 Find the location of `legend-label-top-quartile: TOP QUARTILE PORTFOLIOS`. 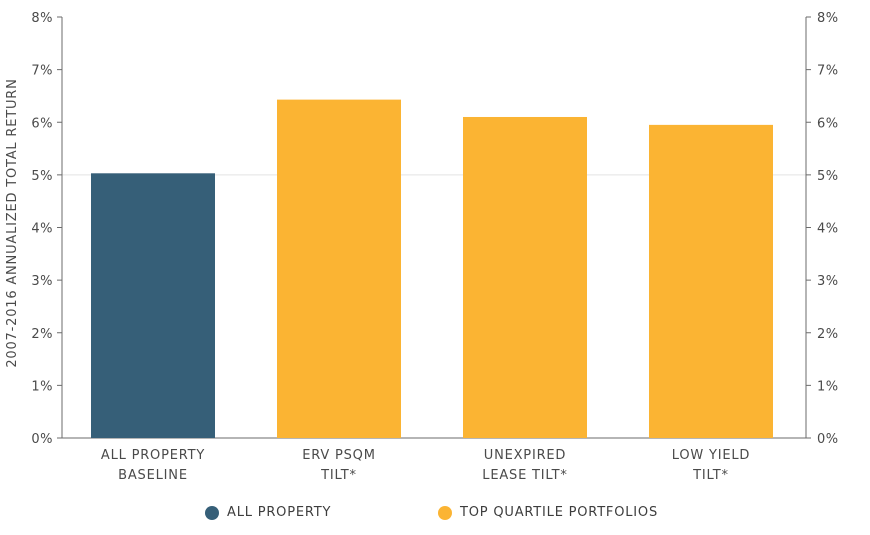

legend-label-top-quartile: TOP QUARTILE PORTFOLIOS is located at coordinates (559, 512).